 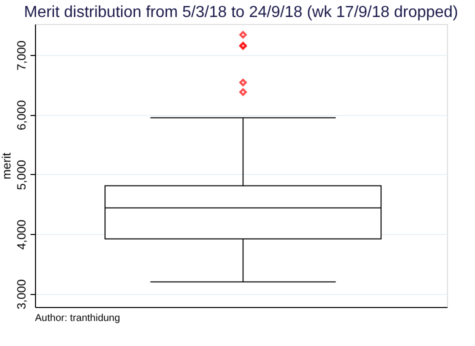 I want to click on chart-title: Merit distribution from 5/3/18 to 24/9/18 (wk 17/9/18 dropped), so click(x=241, y=12).